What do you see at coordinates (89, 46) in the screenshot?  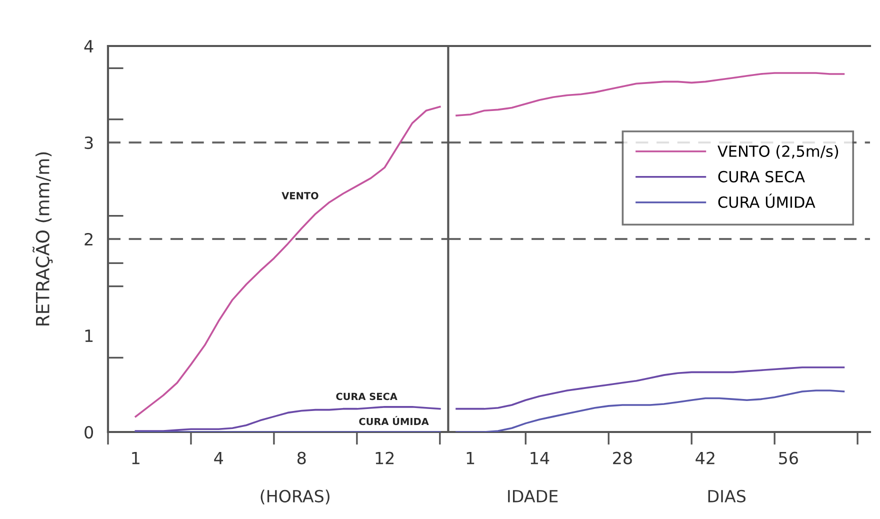 I see `y-tick-label: 4` at bounding box center [89, 46].